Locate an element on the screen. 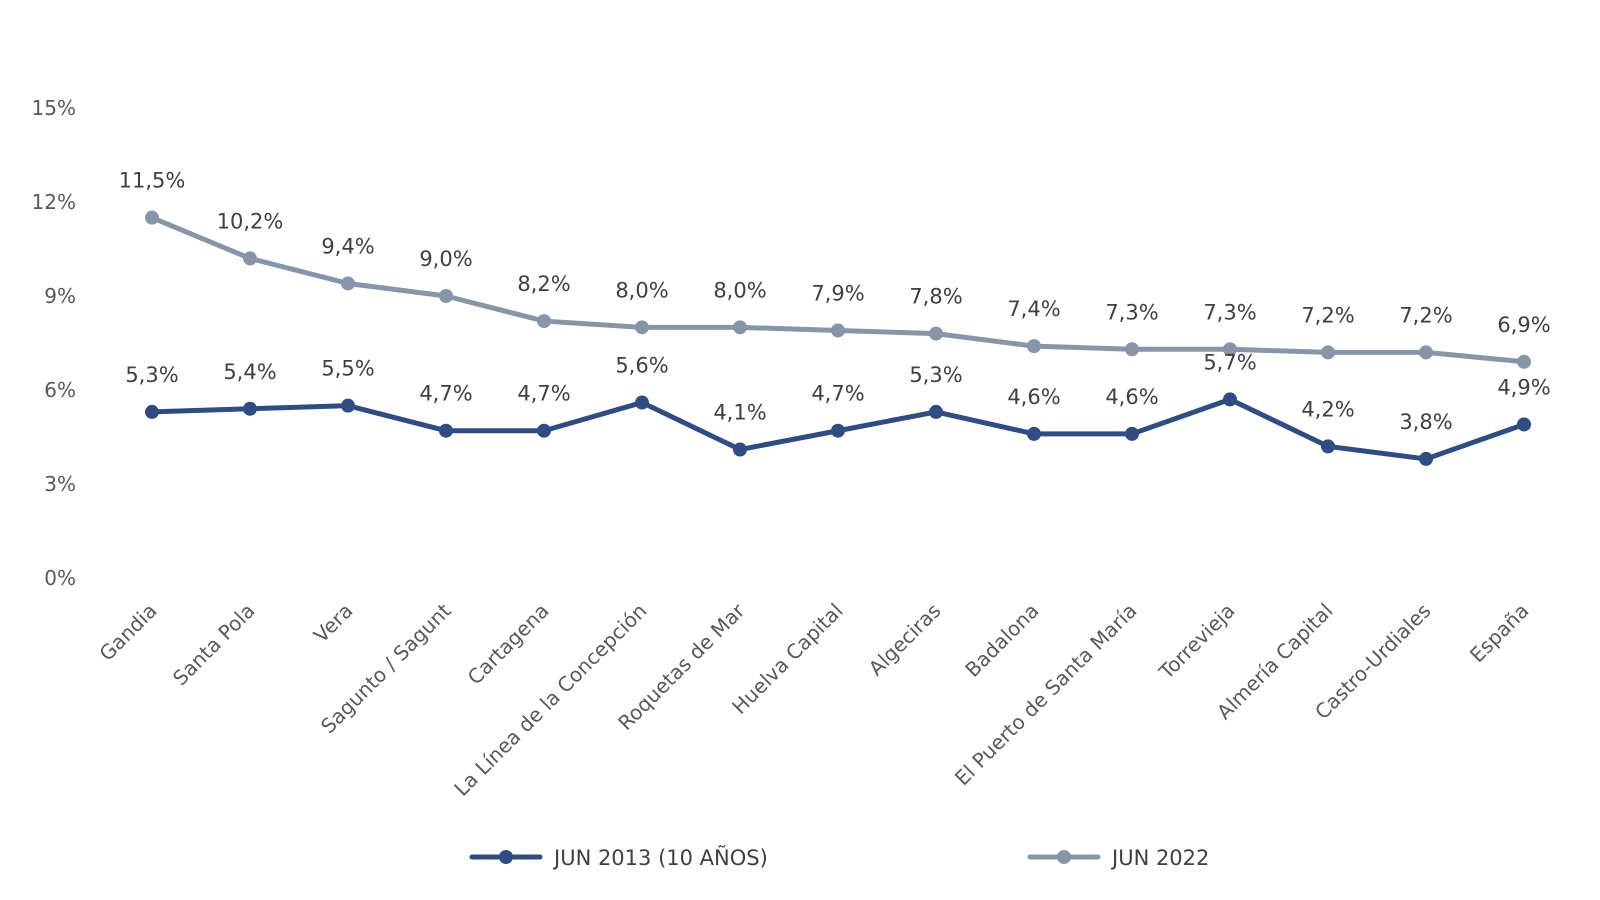  data-label: 7,4% is located at coordinates (1033, 309).